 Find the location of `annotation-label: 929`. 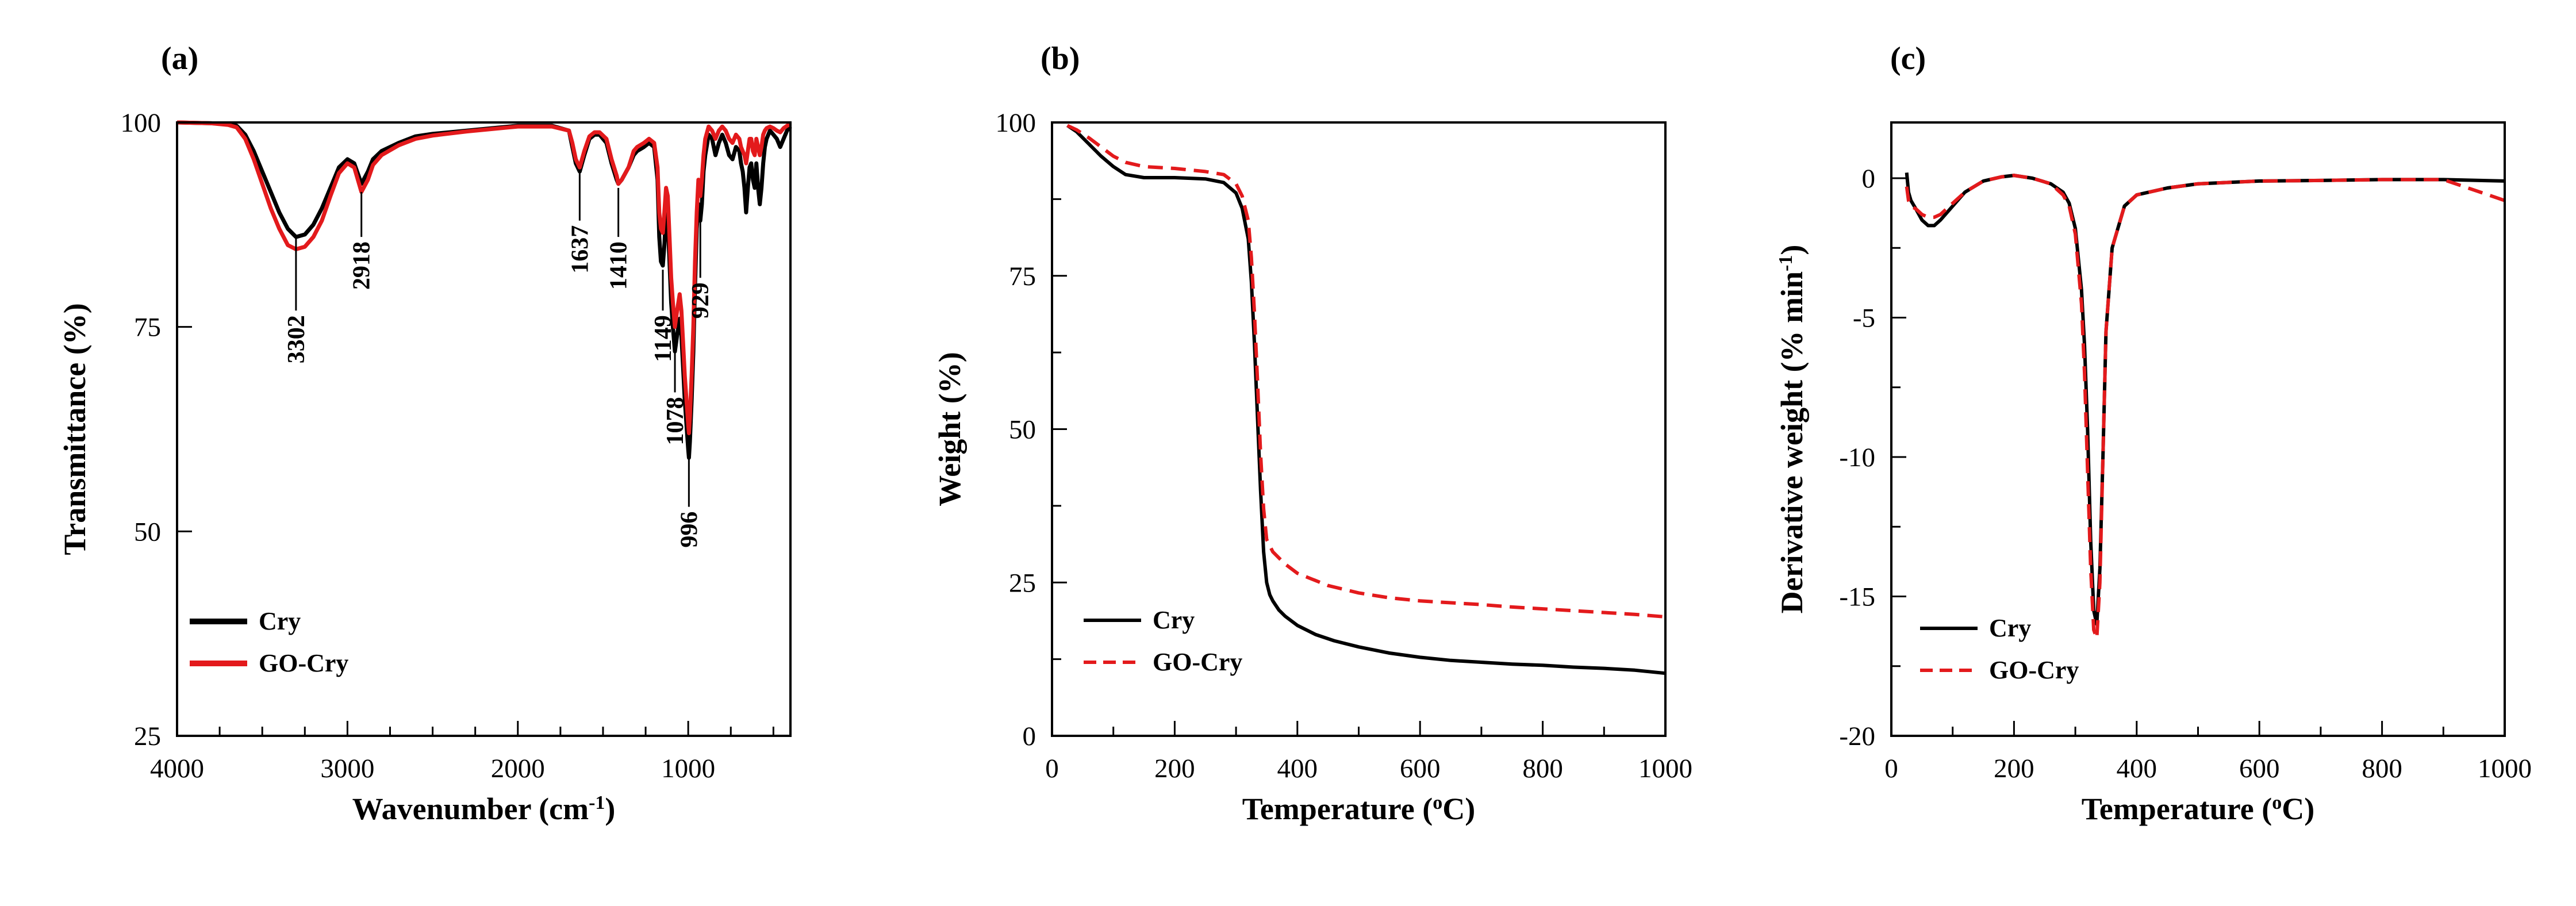

annotation-label: 929 is located at coordinates (701, 300).